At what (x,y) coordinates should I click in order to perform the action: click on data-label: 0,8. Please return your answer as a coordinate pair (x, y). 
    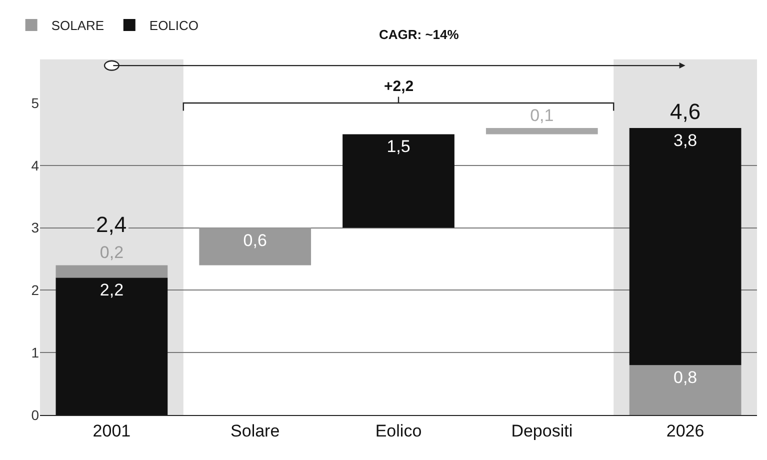
    Looking at the image, I should click on (685, 378).